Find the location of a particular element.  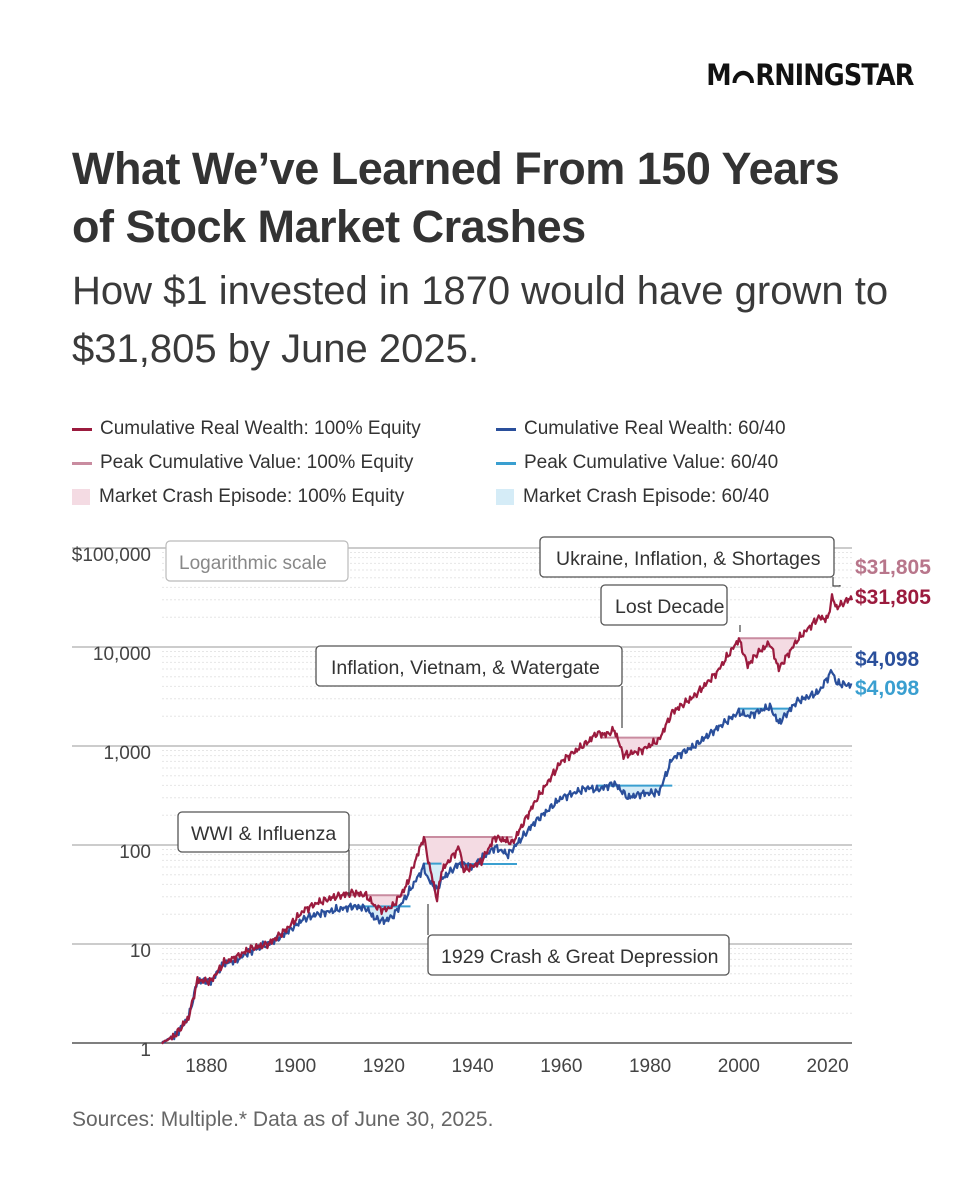

legend-item-equity-line: Cumulative Real Wealth: 100% Equity is located at coordinates (246, 429).